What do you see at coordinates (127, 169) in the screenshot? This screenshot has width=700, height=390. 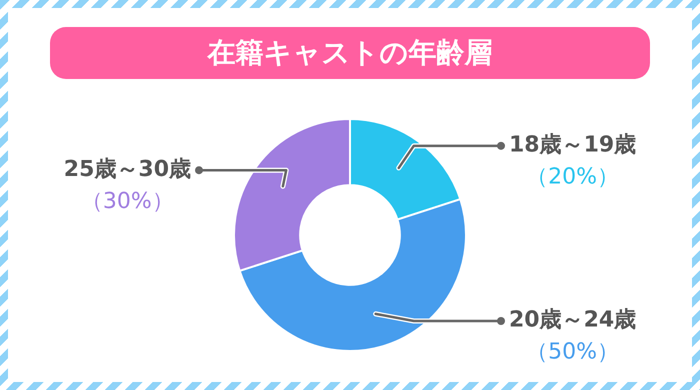 I see `slice-label: 25歳～30歳` at bounding box center [127, 169].